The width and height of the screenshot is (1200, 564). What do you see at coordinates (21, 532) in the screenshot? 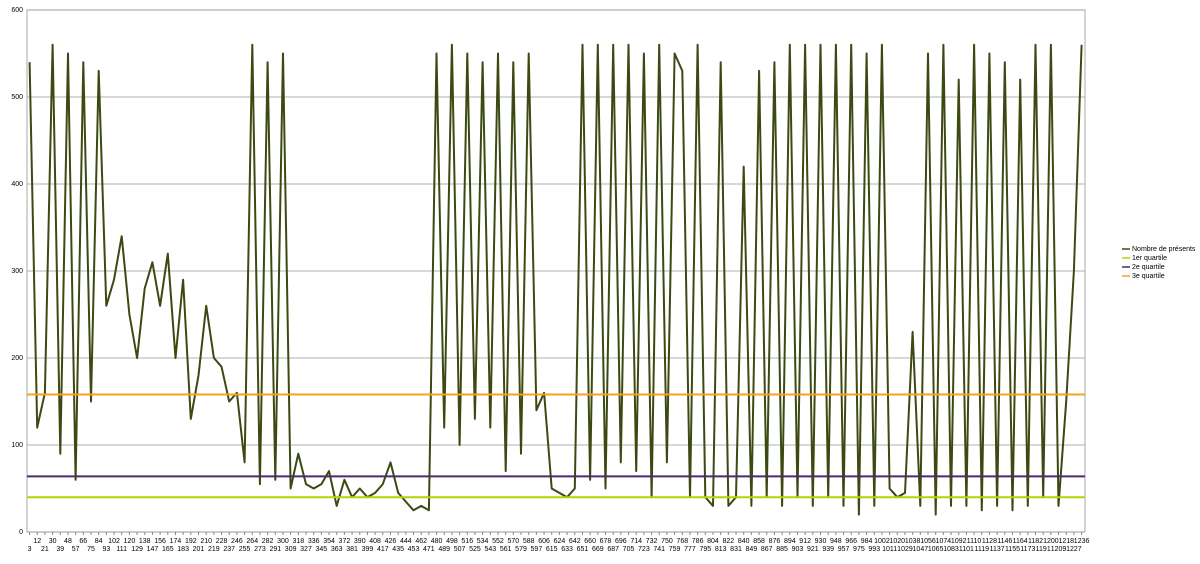
I see `y-tick-label: 0` at bounding box center [21, 532].